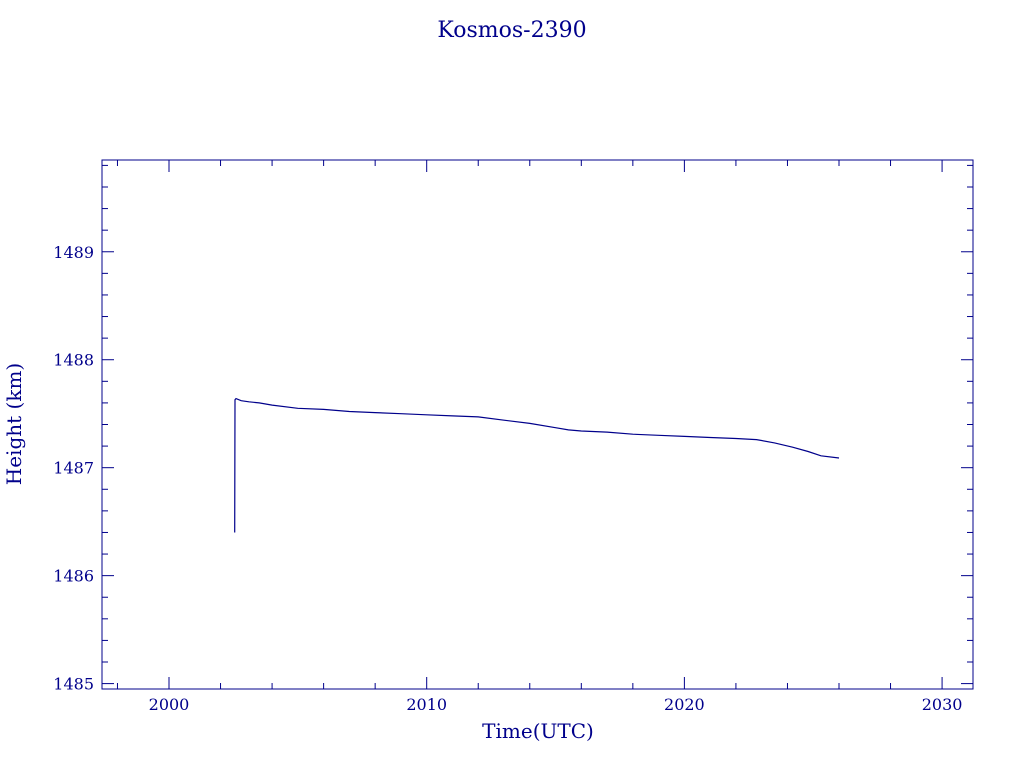  I want to click on y-tick-label: 1486, so click(73, 576).